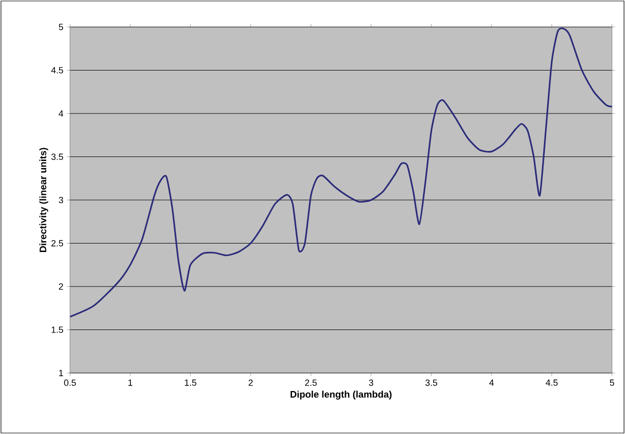 Image resolution: width=625 pixels, height=434 pixels. I want to click on x-tick-label: 0.5, so click(70, 383).